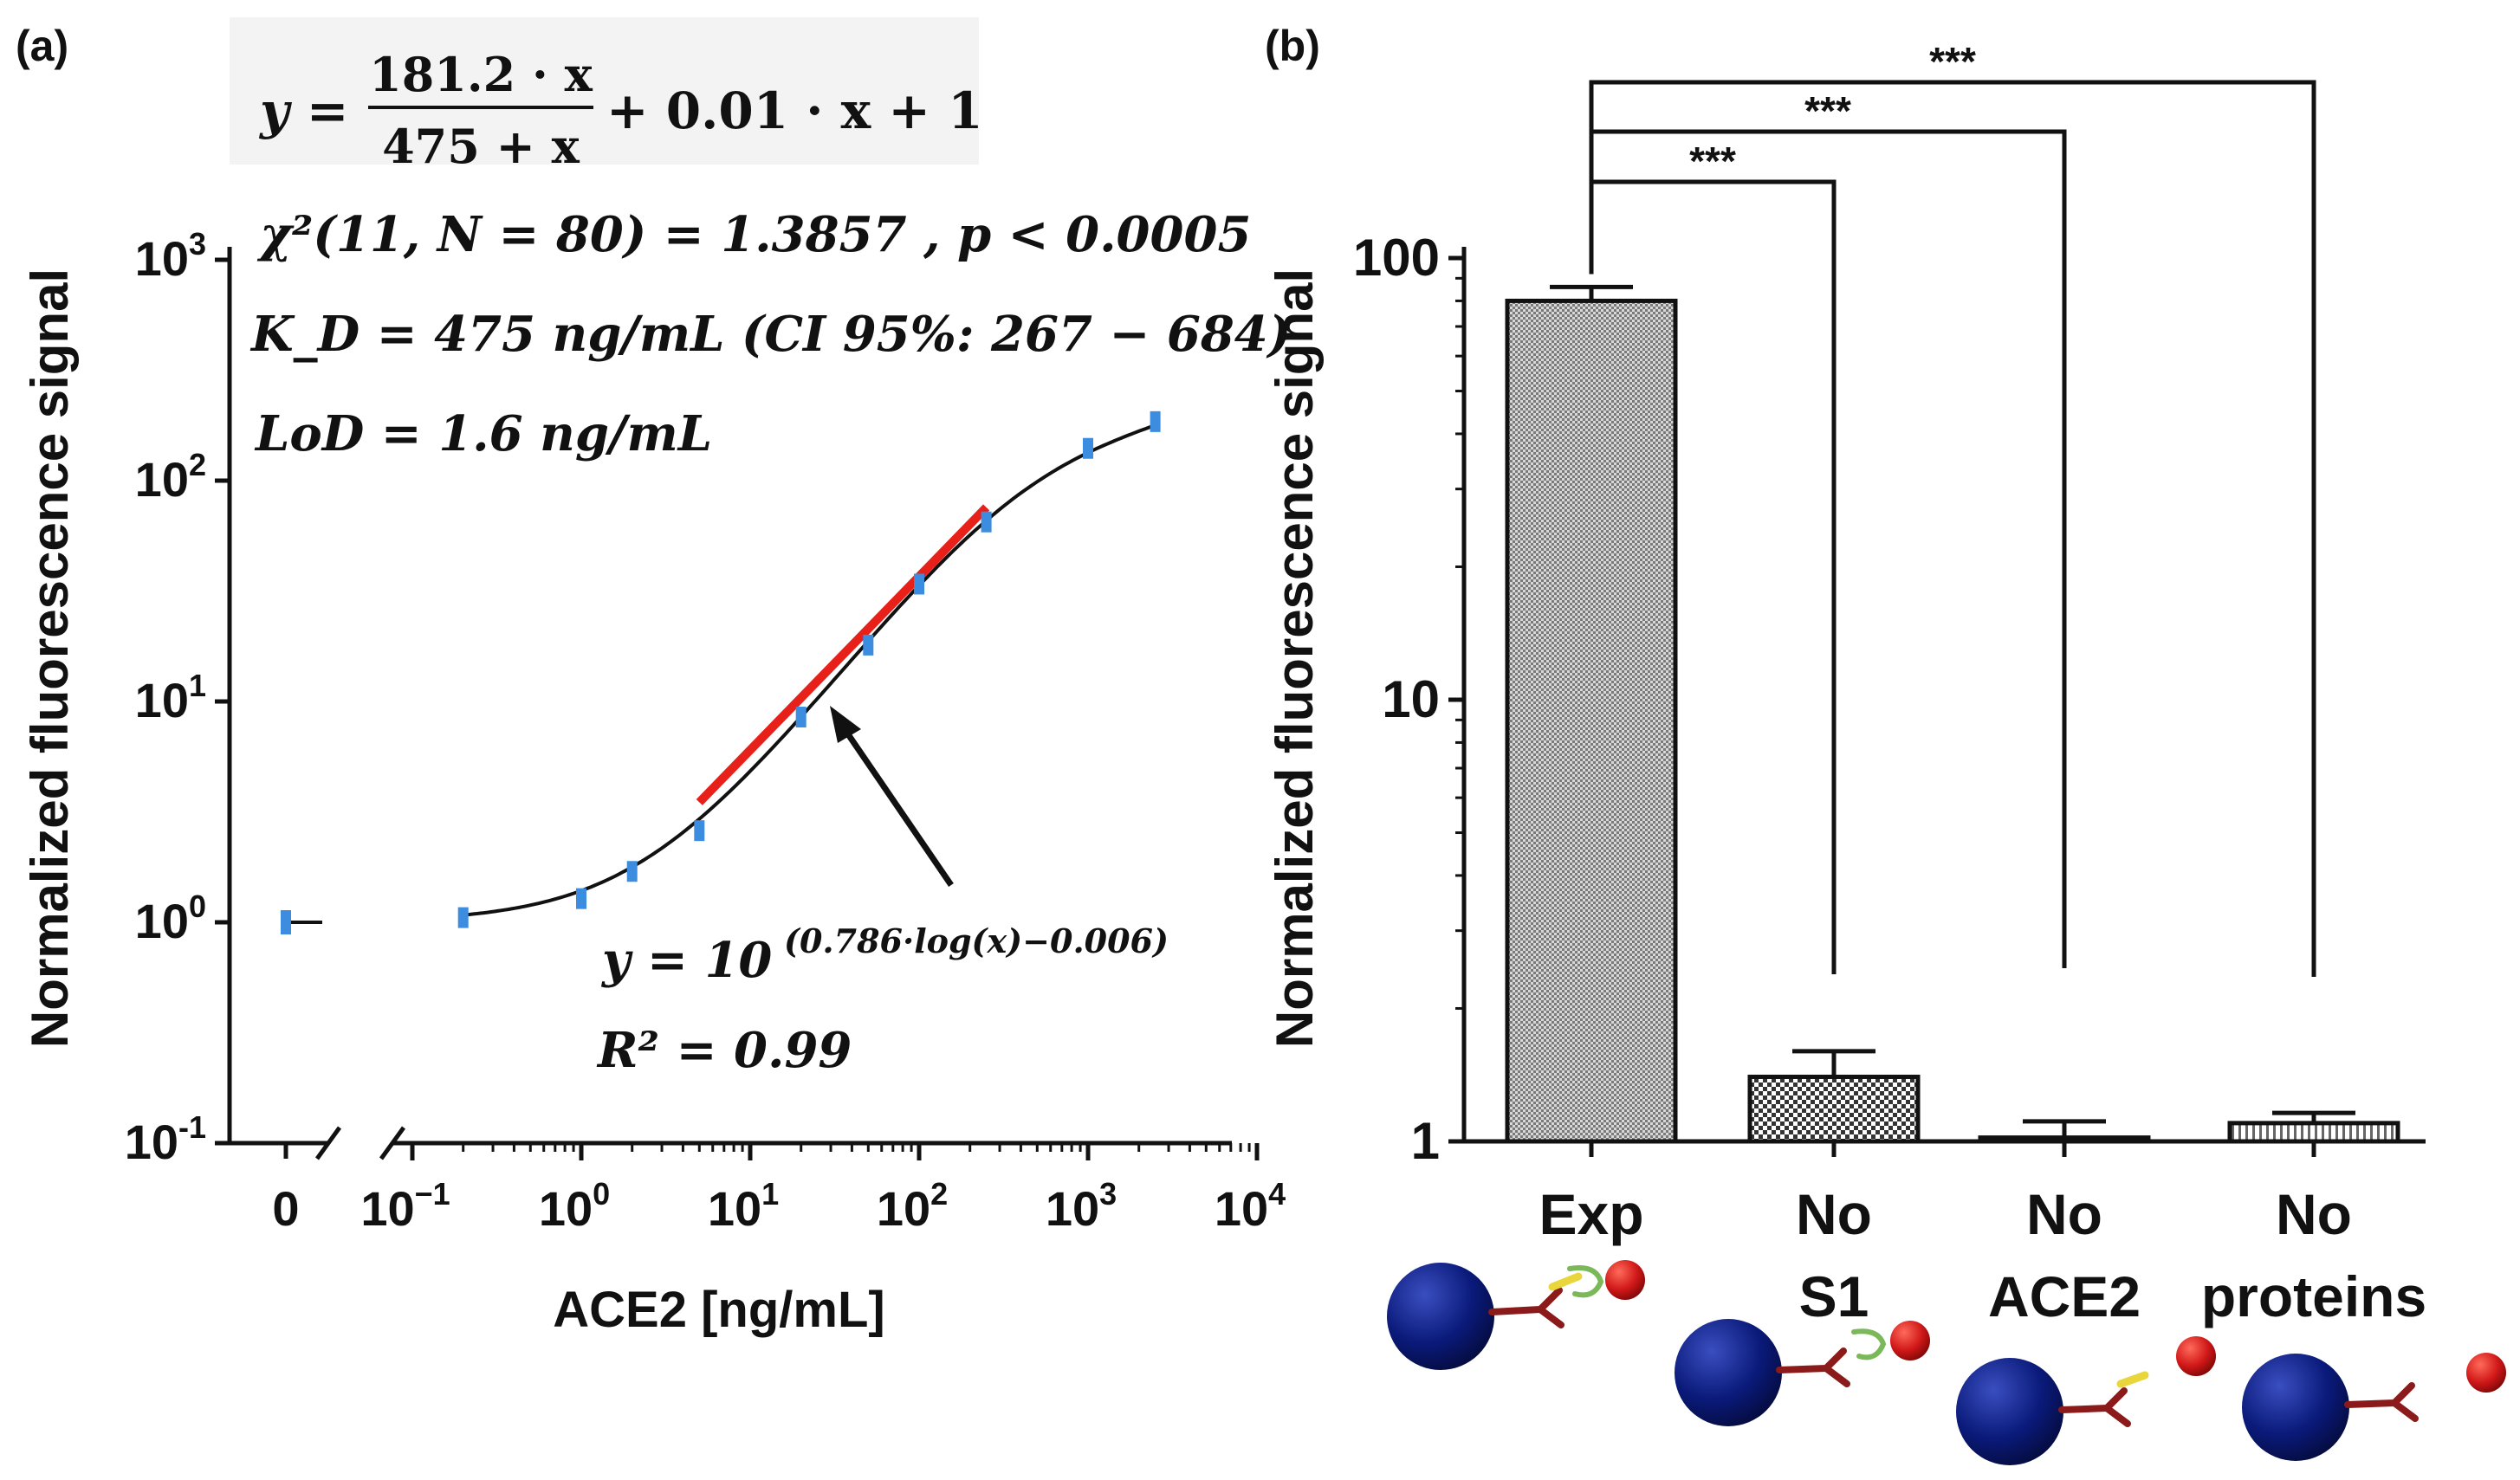 Image resolution: width=2520 pixels, height=1480 pixels. Describe the element at coordinates (405, 1206) in the screenshot. I see `x-tick-label: 10⁻¹` at that location.